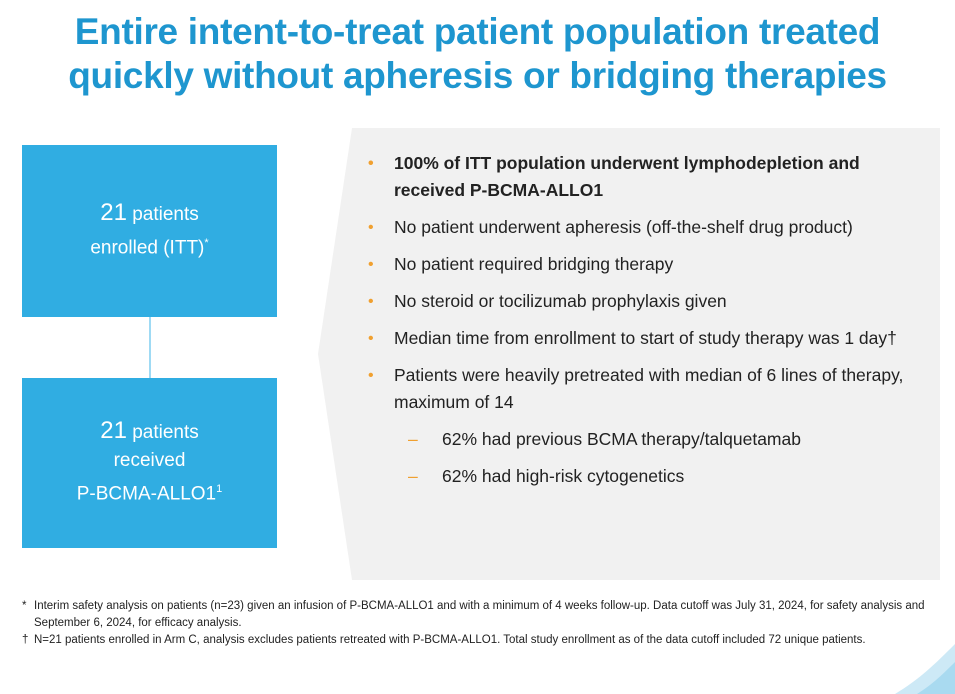 Image resolution: width=955 pixels, height=694 pixels. I want to click on enrolled-label: enrolled (ITT), so click(147, 248).